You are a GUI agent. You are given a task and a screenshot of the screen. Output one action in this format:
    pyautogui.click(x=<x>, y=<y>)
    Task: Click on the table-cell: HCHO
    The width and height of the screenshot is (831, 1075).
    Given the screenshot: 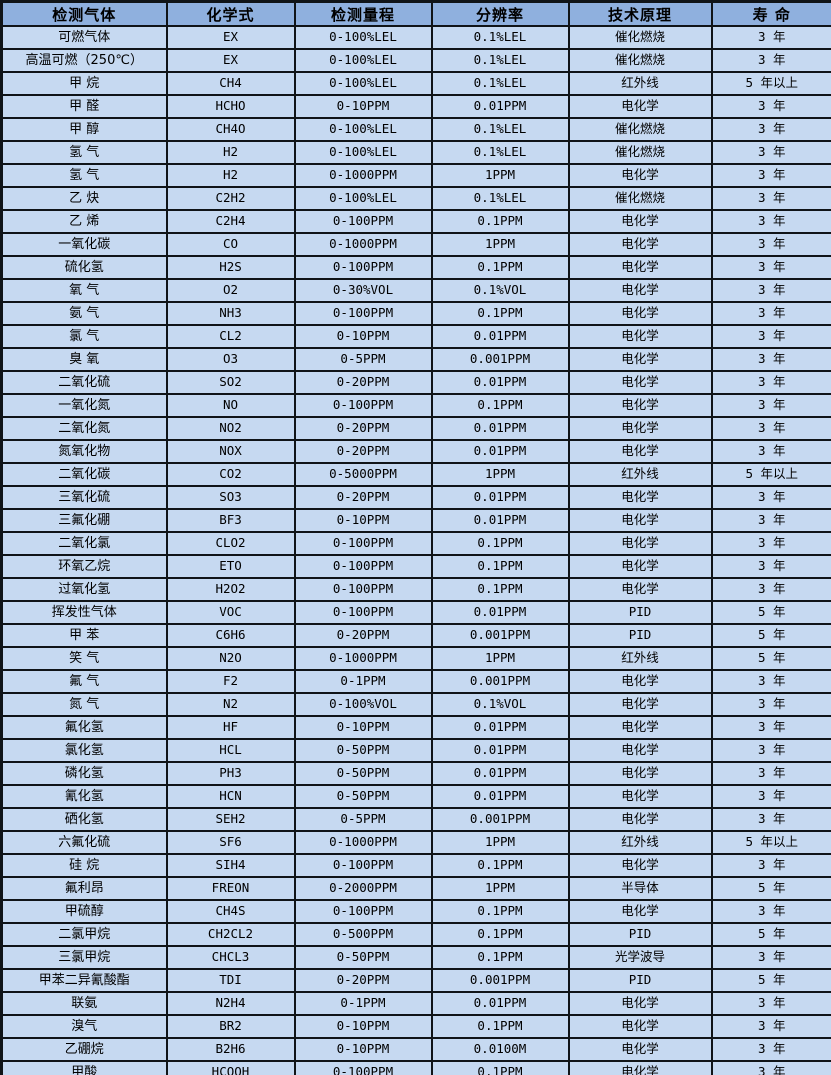 What is the action you would take?
    pyautogui.click(x=230, y=106)
    